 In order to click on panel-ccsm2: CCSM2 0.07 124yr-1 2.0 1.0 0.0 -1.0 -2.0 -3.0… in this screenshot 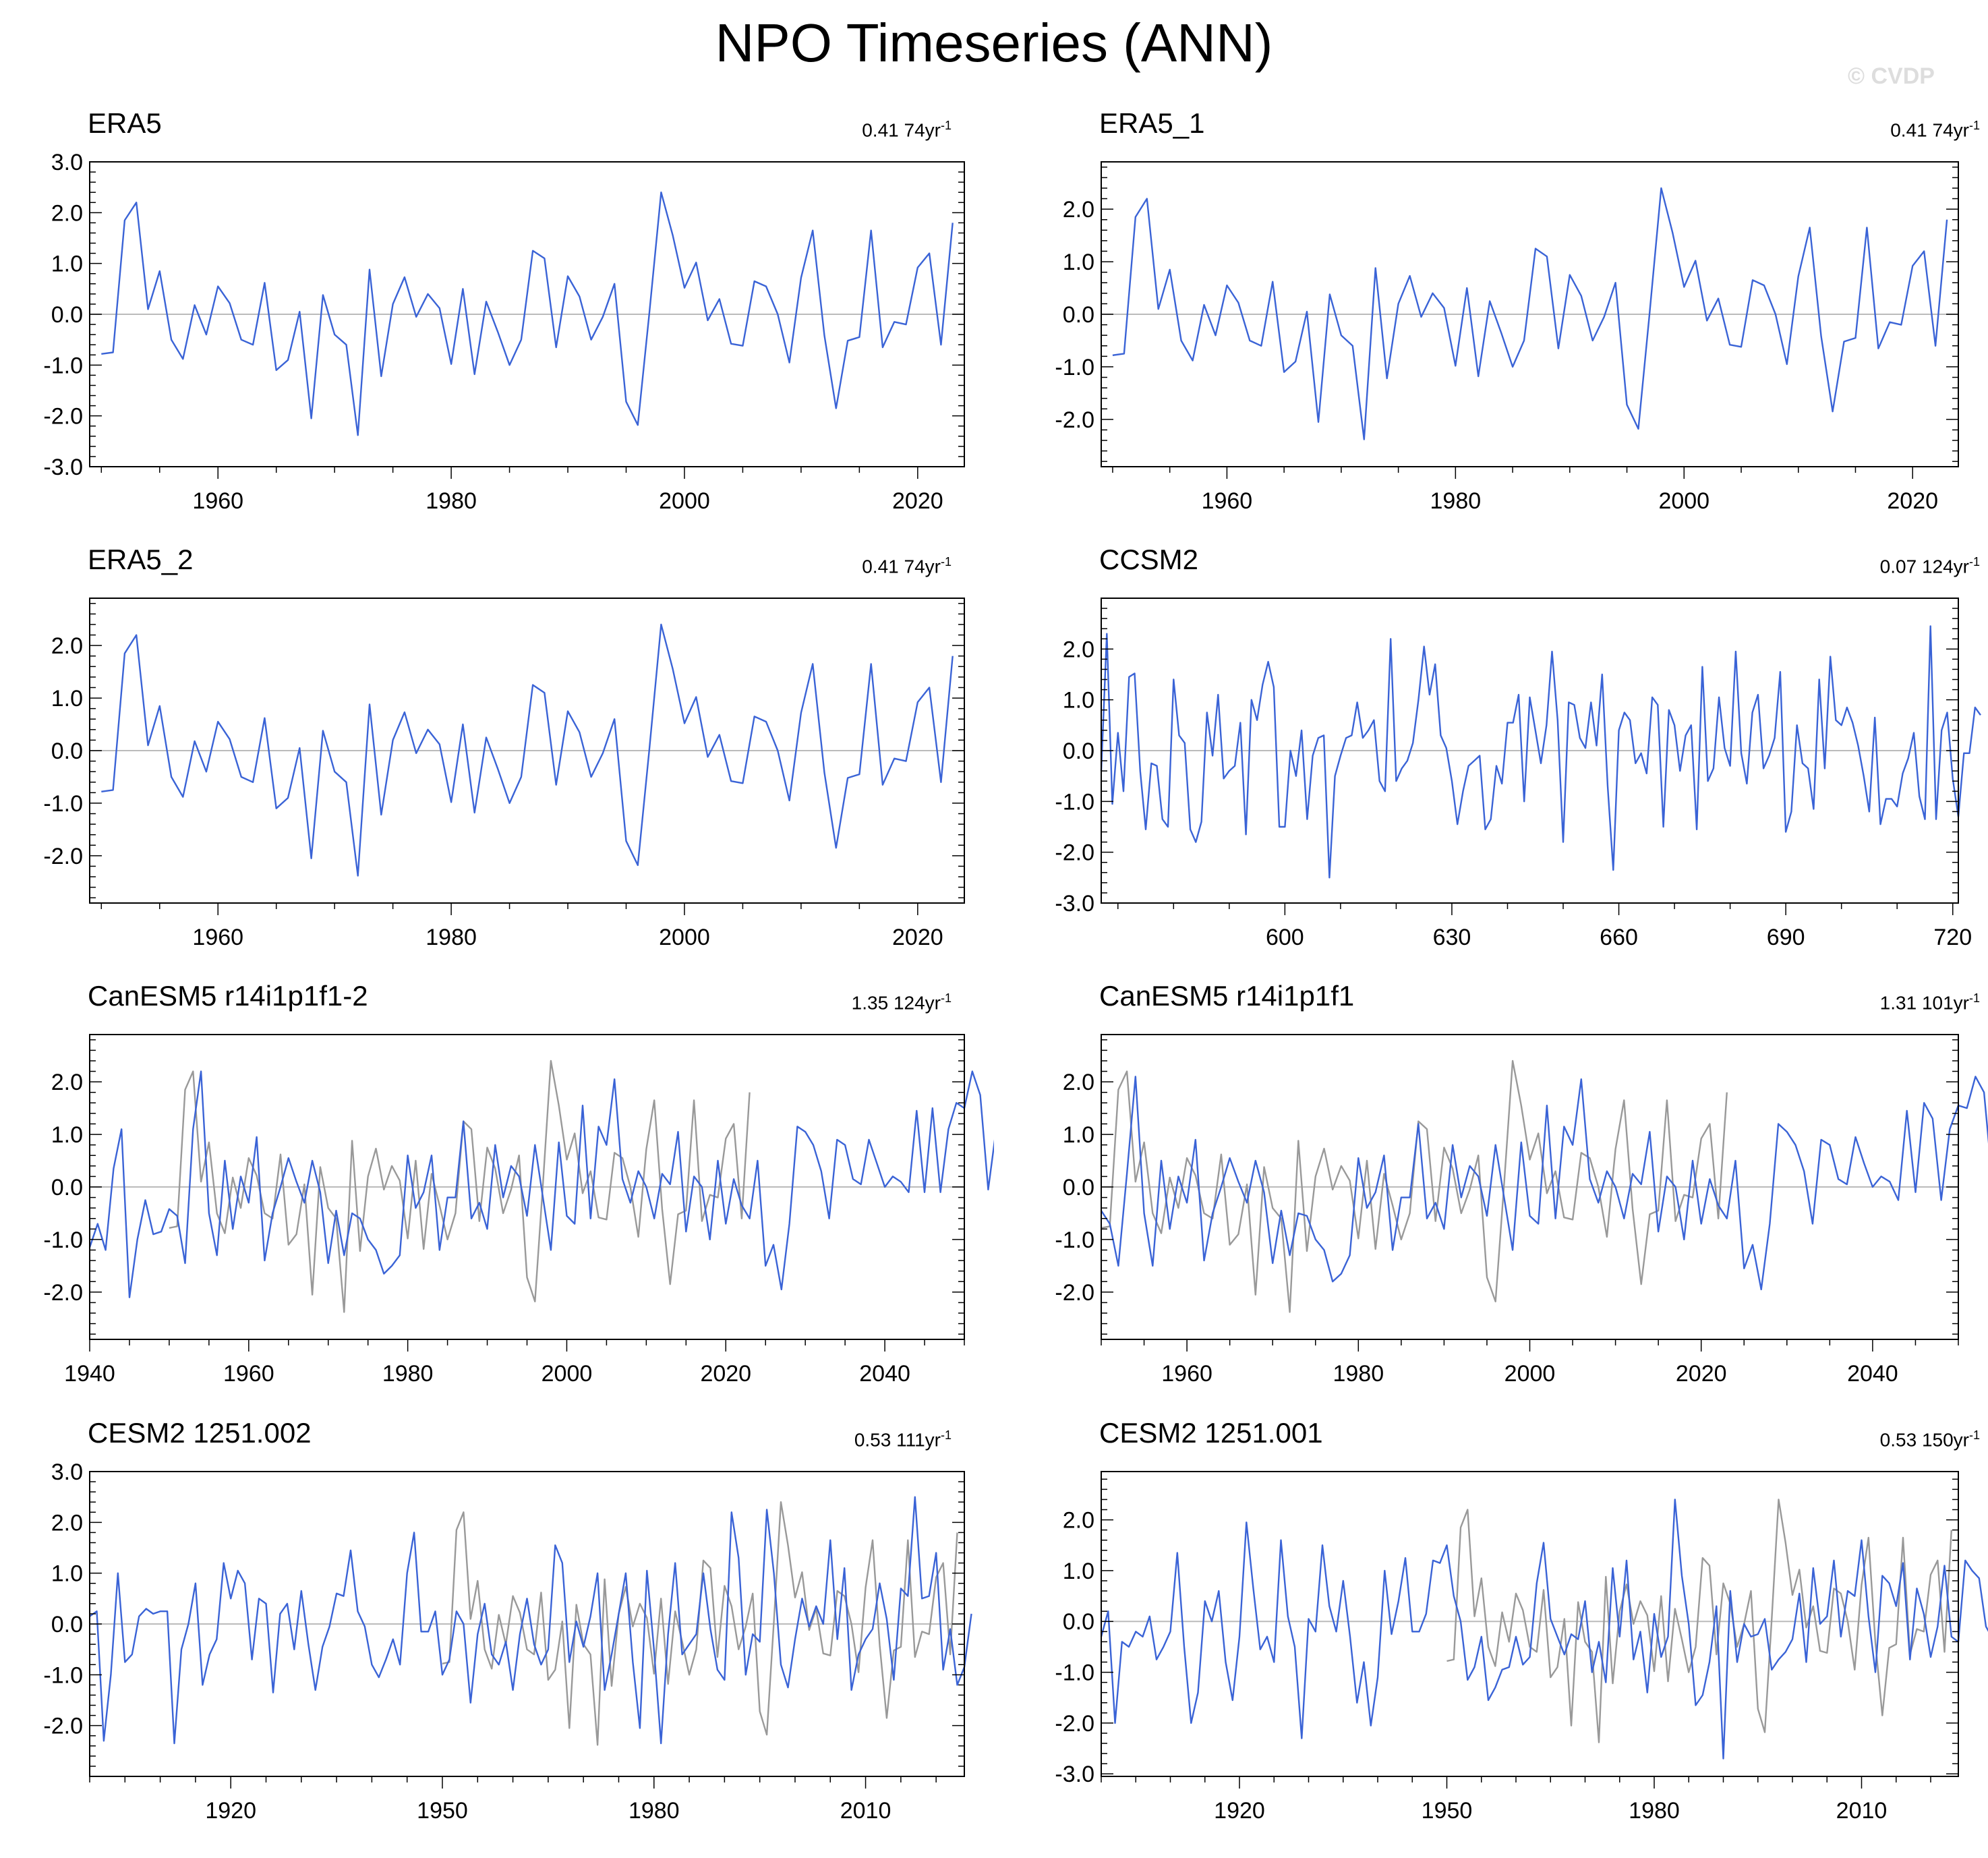, I will do `click(1500, 764)`.